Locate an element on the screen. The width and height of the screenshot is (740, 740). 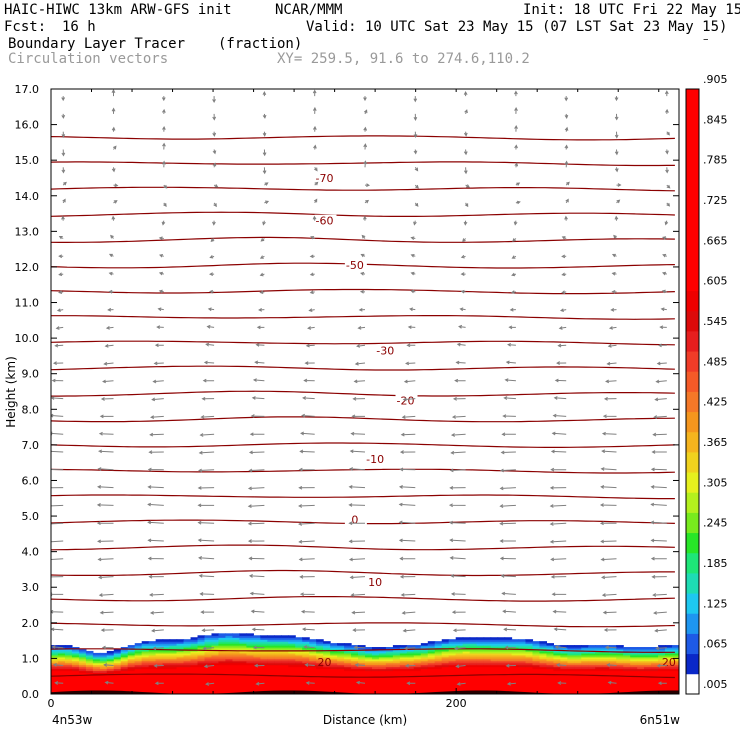
y-tick-label: 0.0 is located at coordinates (31, 694).